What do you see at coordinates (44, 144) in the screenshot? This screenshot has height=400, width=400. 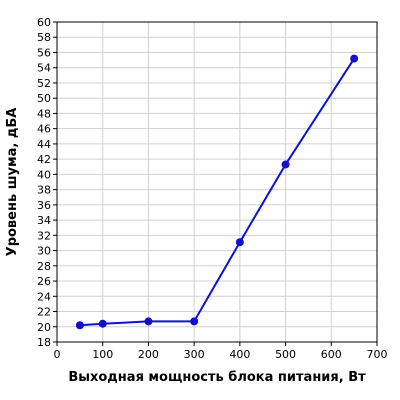 I see `y-tick-label: 44` at bounding box center [44, 144].